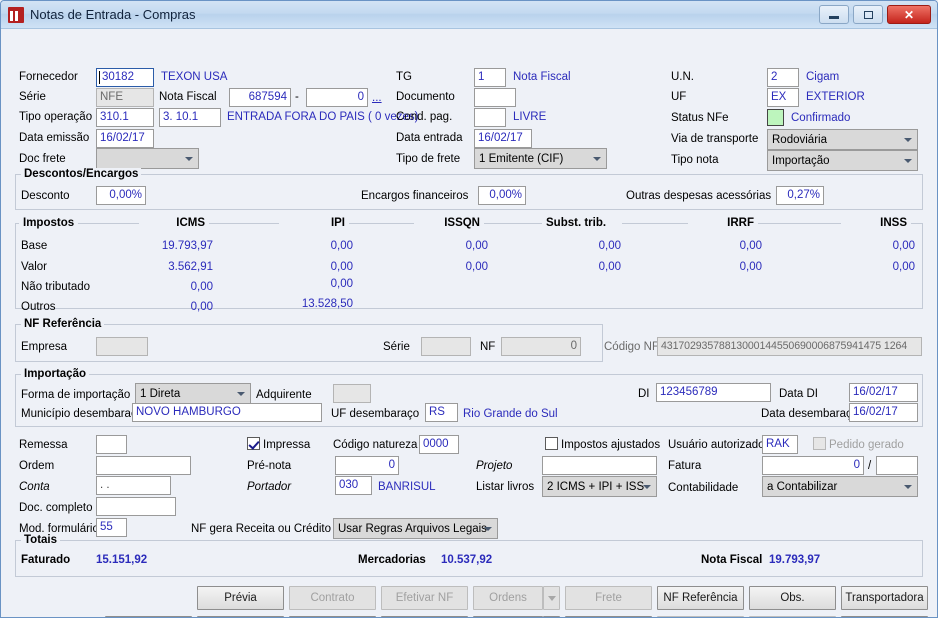 The image size is (938, 618). Describe the element at coordinates (56, 287) in the screenshot. I see `impostos-row-label: Não tributado` at that location.